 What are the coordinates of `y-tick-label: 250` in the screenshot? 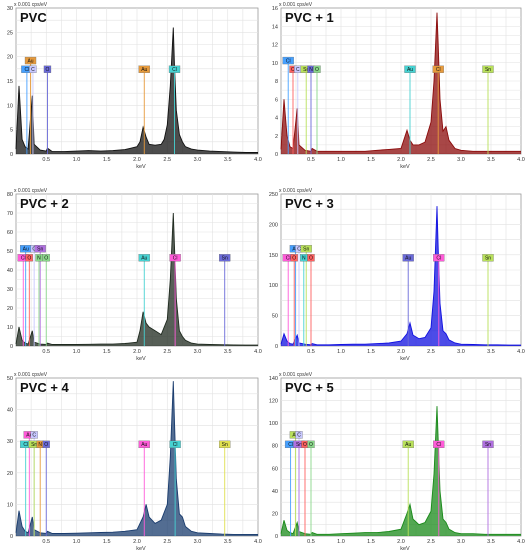 It's located at (273, 195).